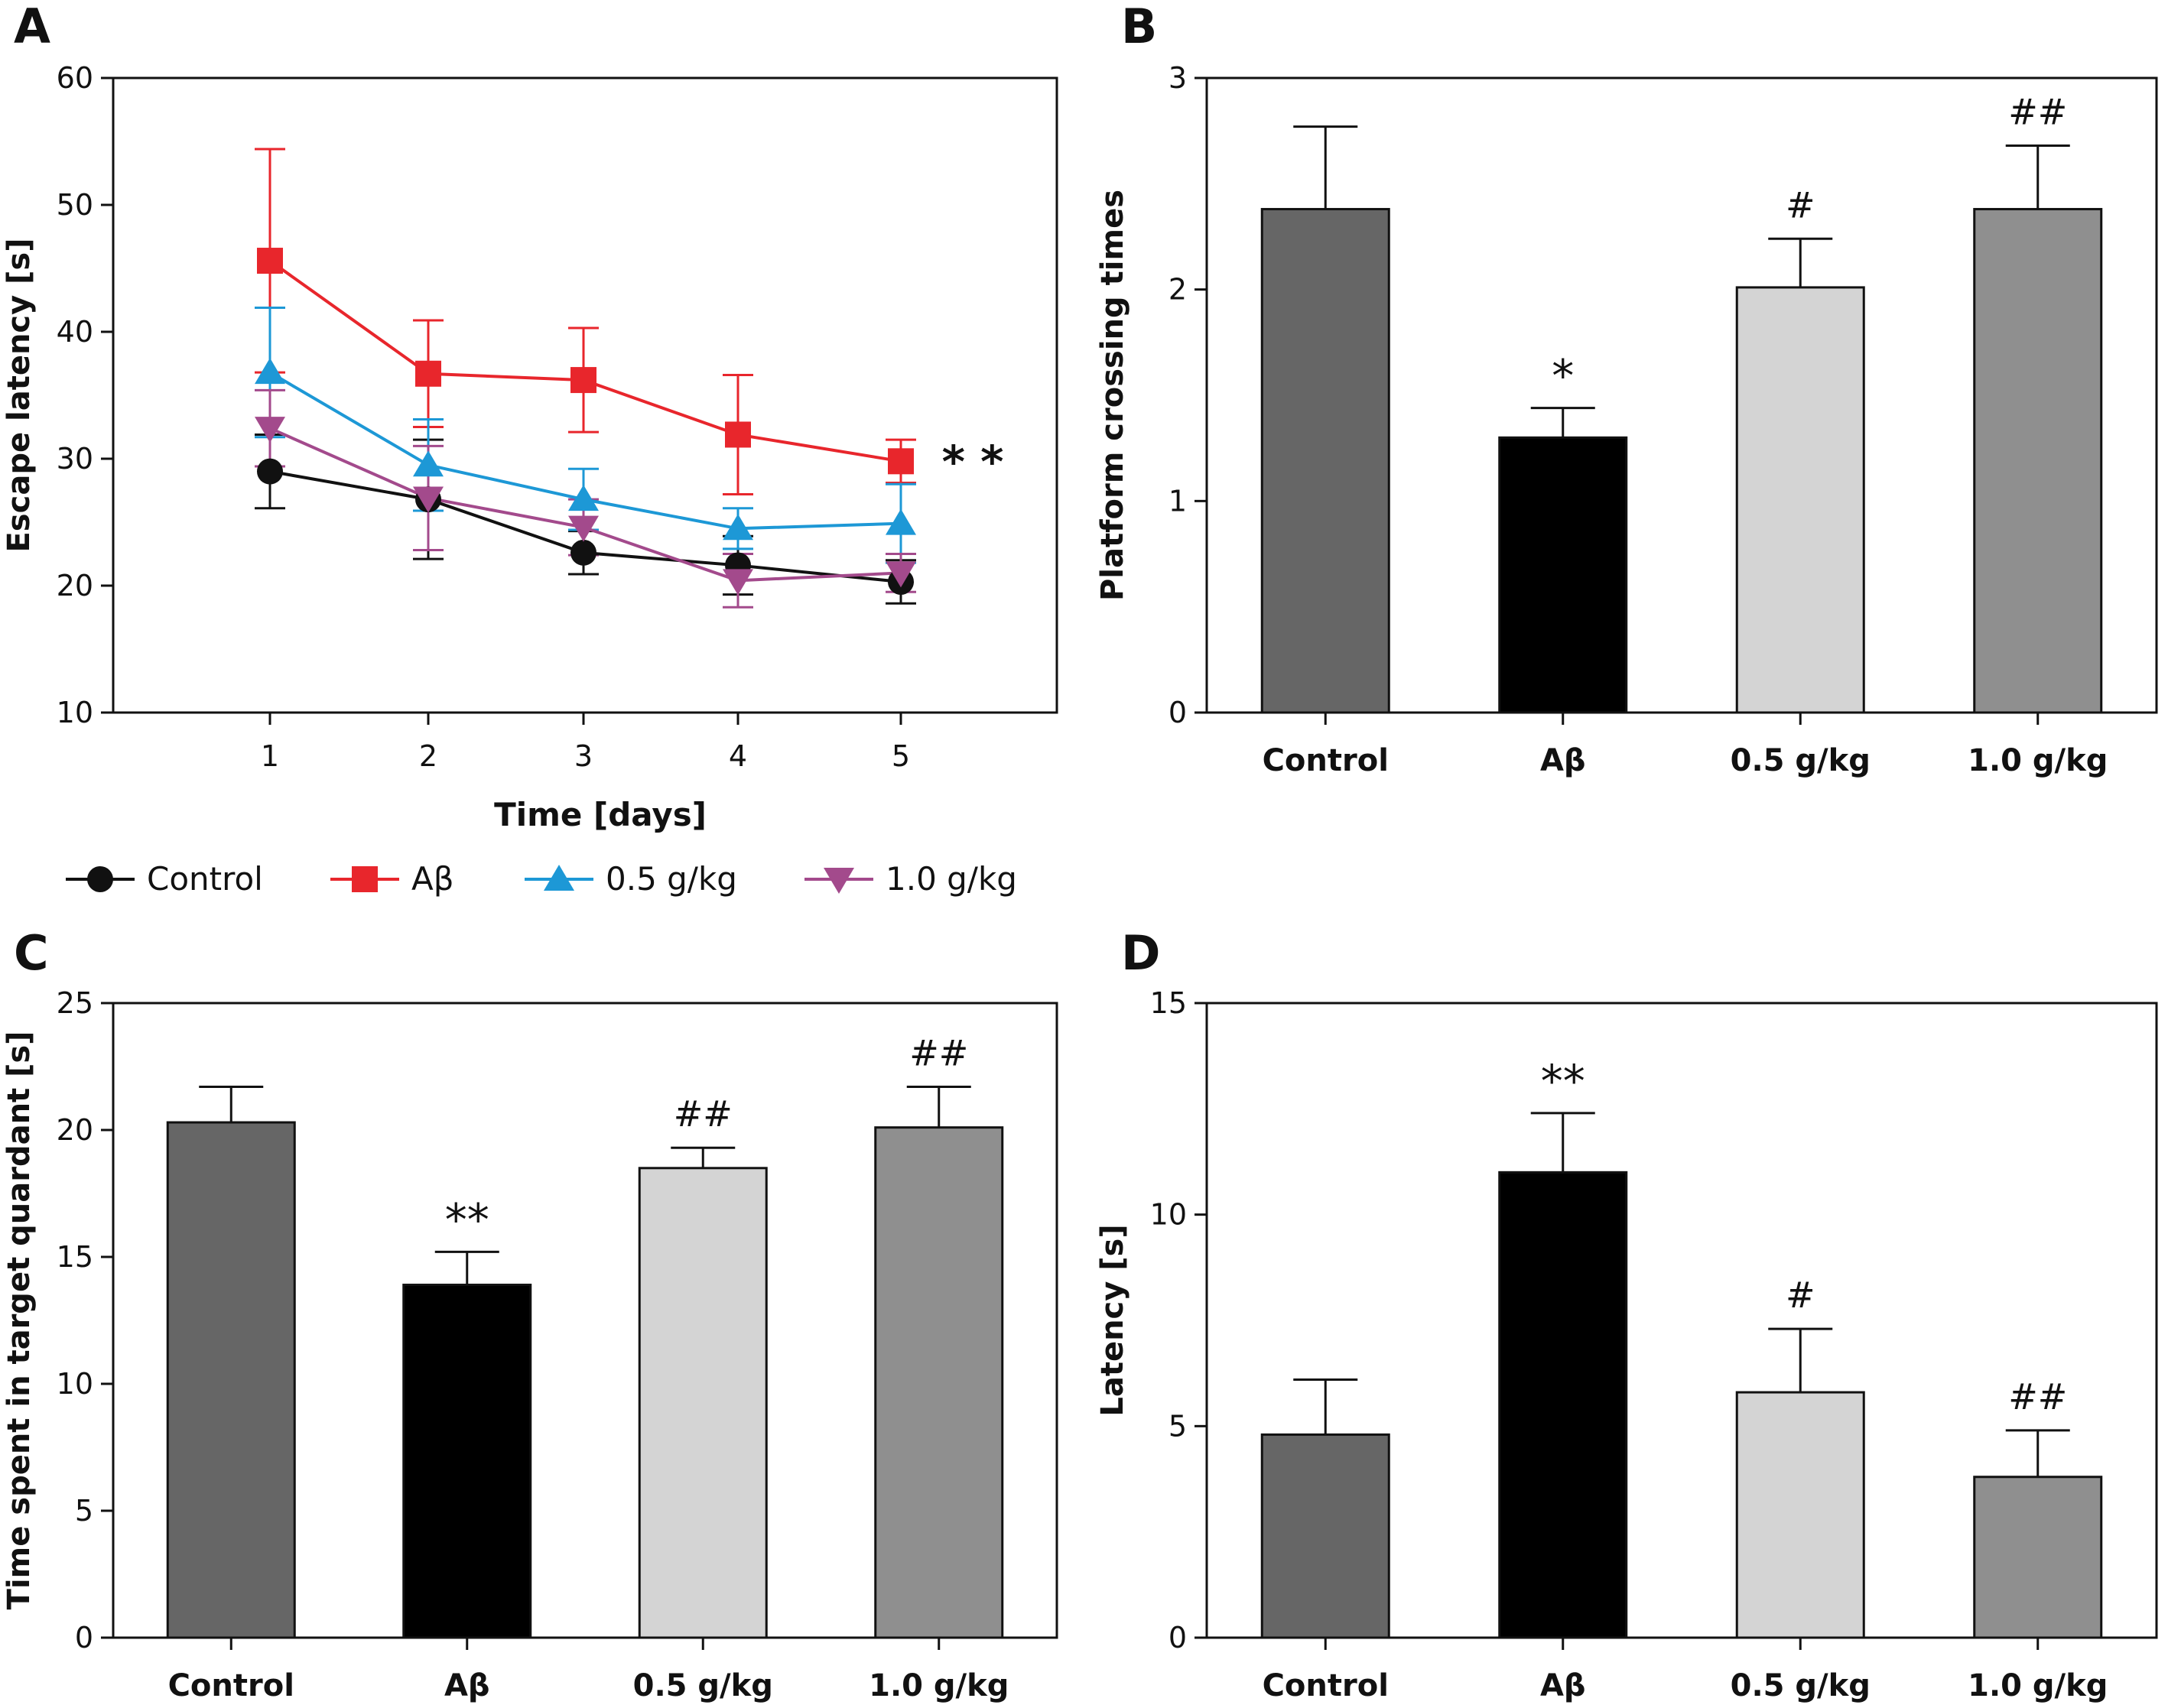  Describe the element at coordinates (1563, 376) in the screenshot. I see `significance-mark: *` at that location.